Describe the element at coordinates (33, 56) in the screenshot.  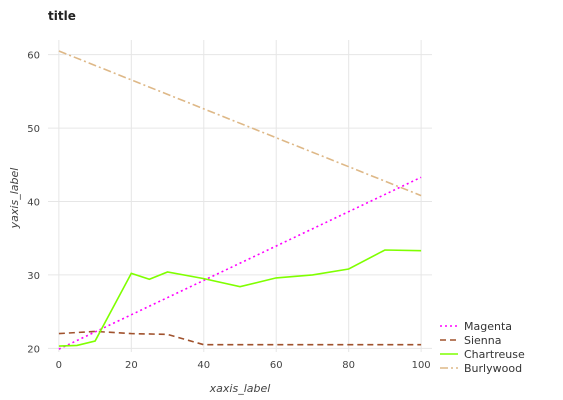
I see `y-tick-label: 60` at that location.